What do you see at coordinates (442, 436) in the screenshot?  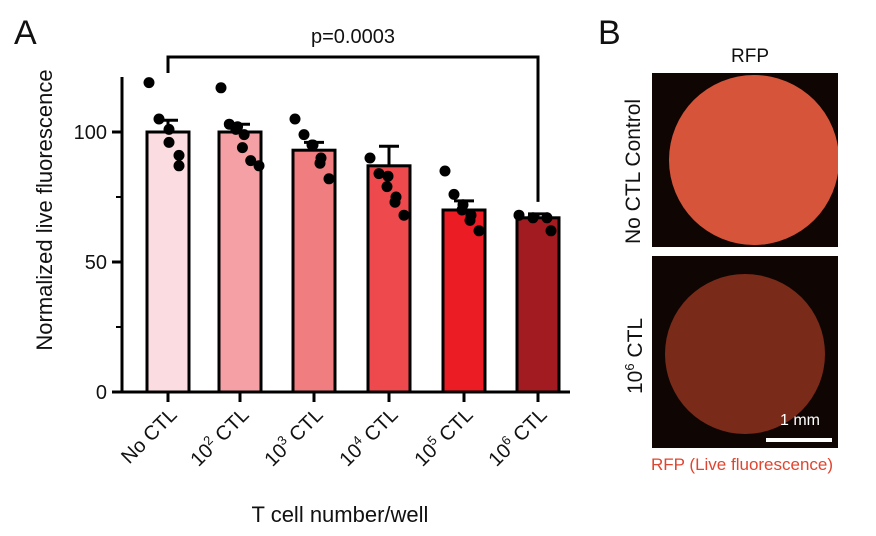 I see `x-tick-label: 105 CTL` at bounding box center [442, 436].